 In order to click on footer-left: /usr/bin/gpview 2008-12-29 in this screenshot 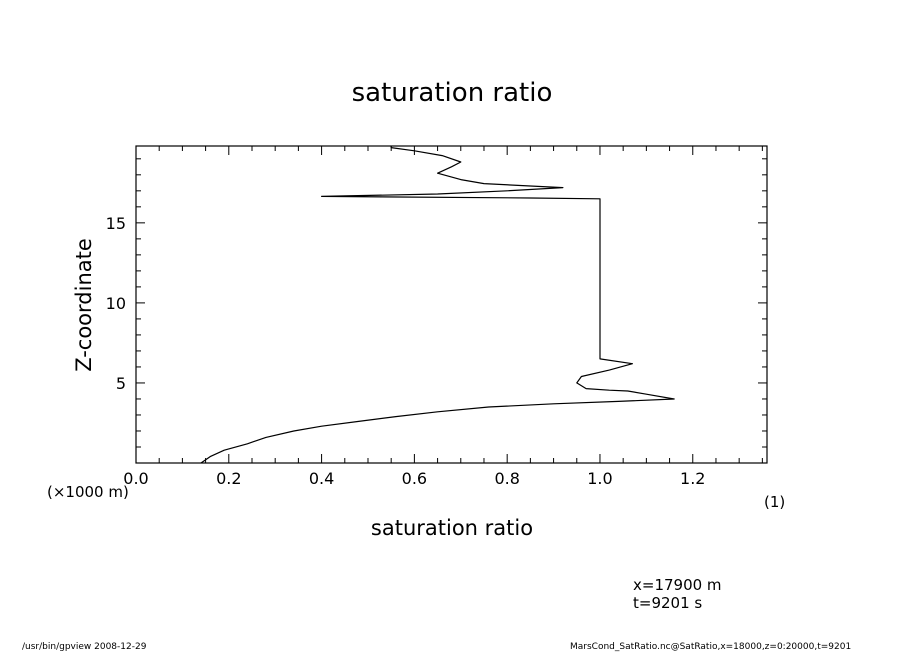, I will do `click(84, 647)`.